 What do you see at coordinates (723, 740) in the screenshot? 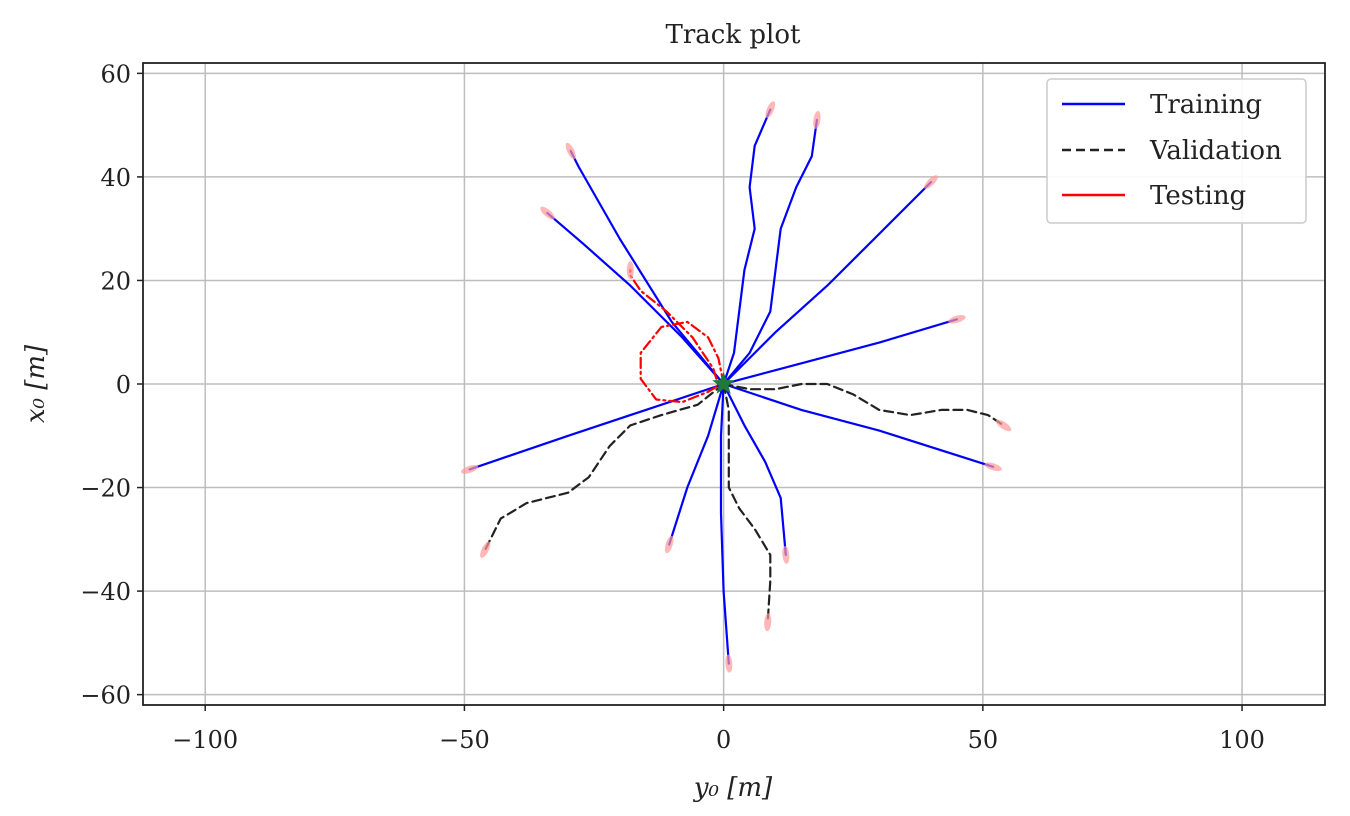
I see `x-tick-label: 0` at bounding box center [723, 740].